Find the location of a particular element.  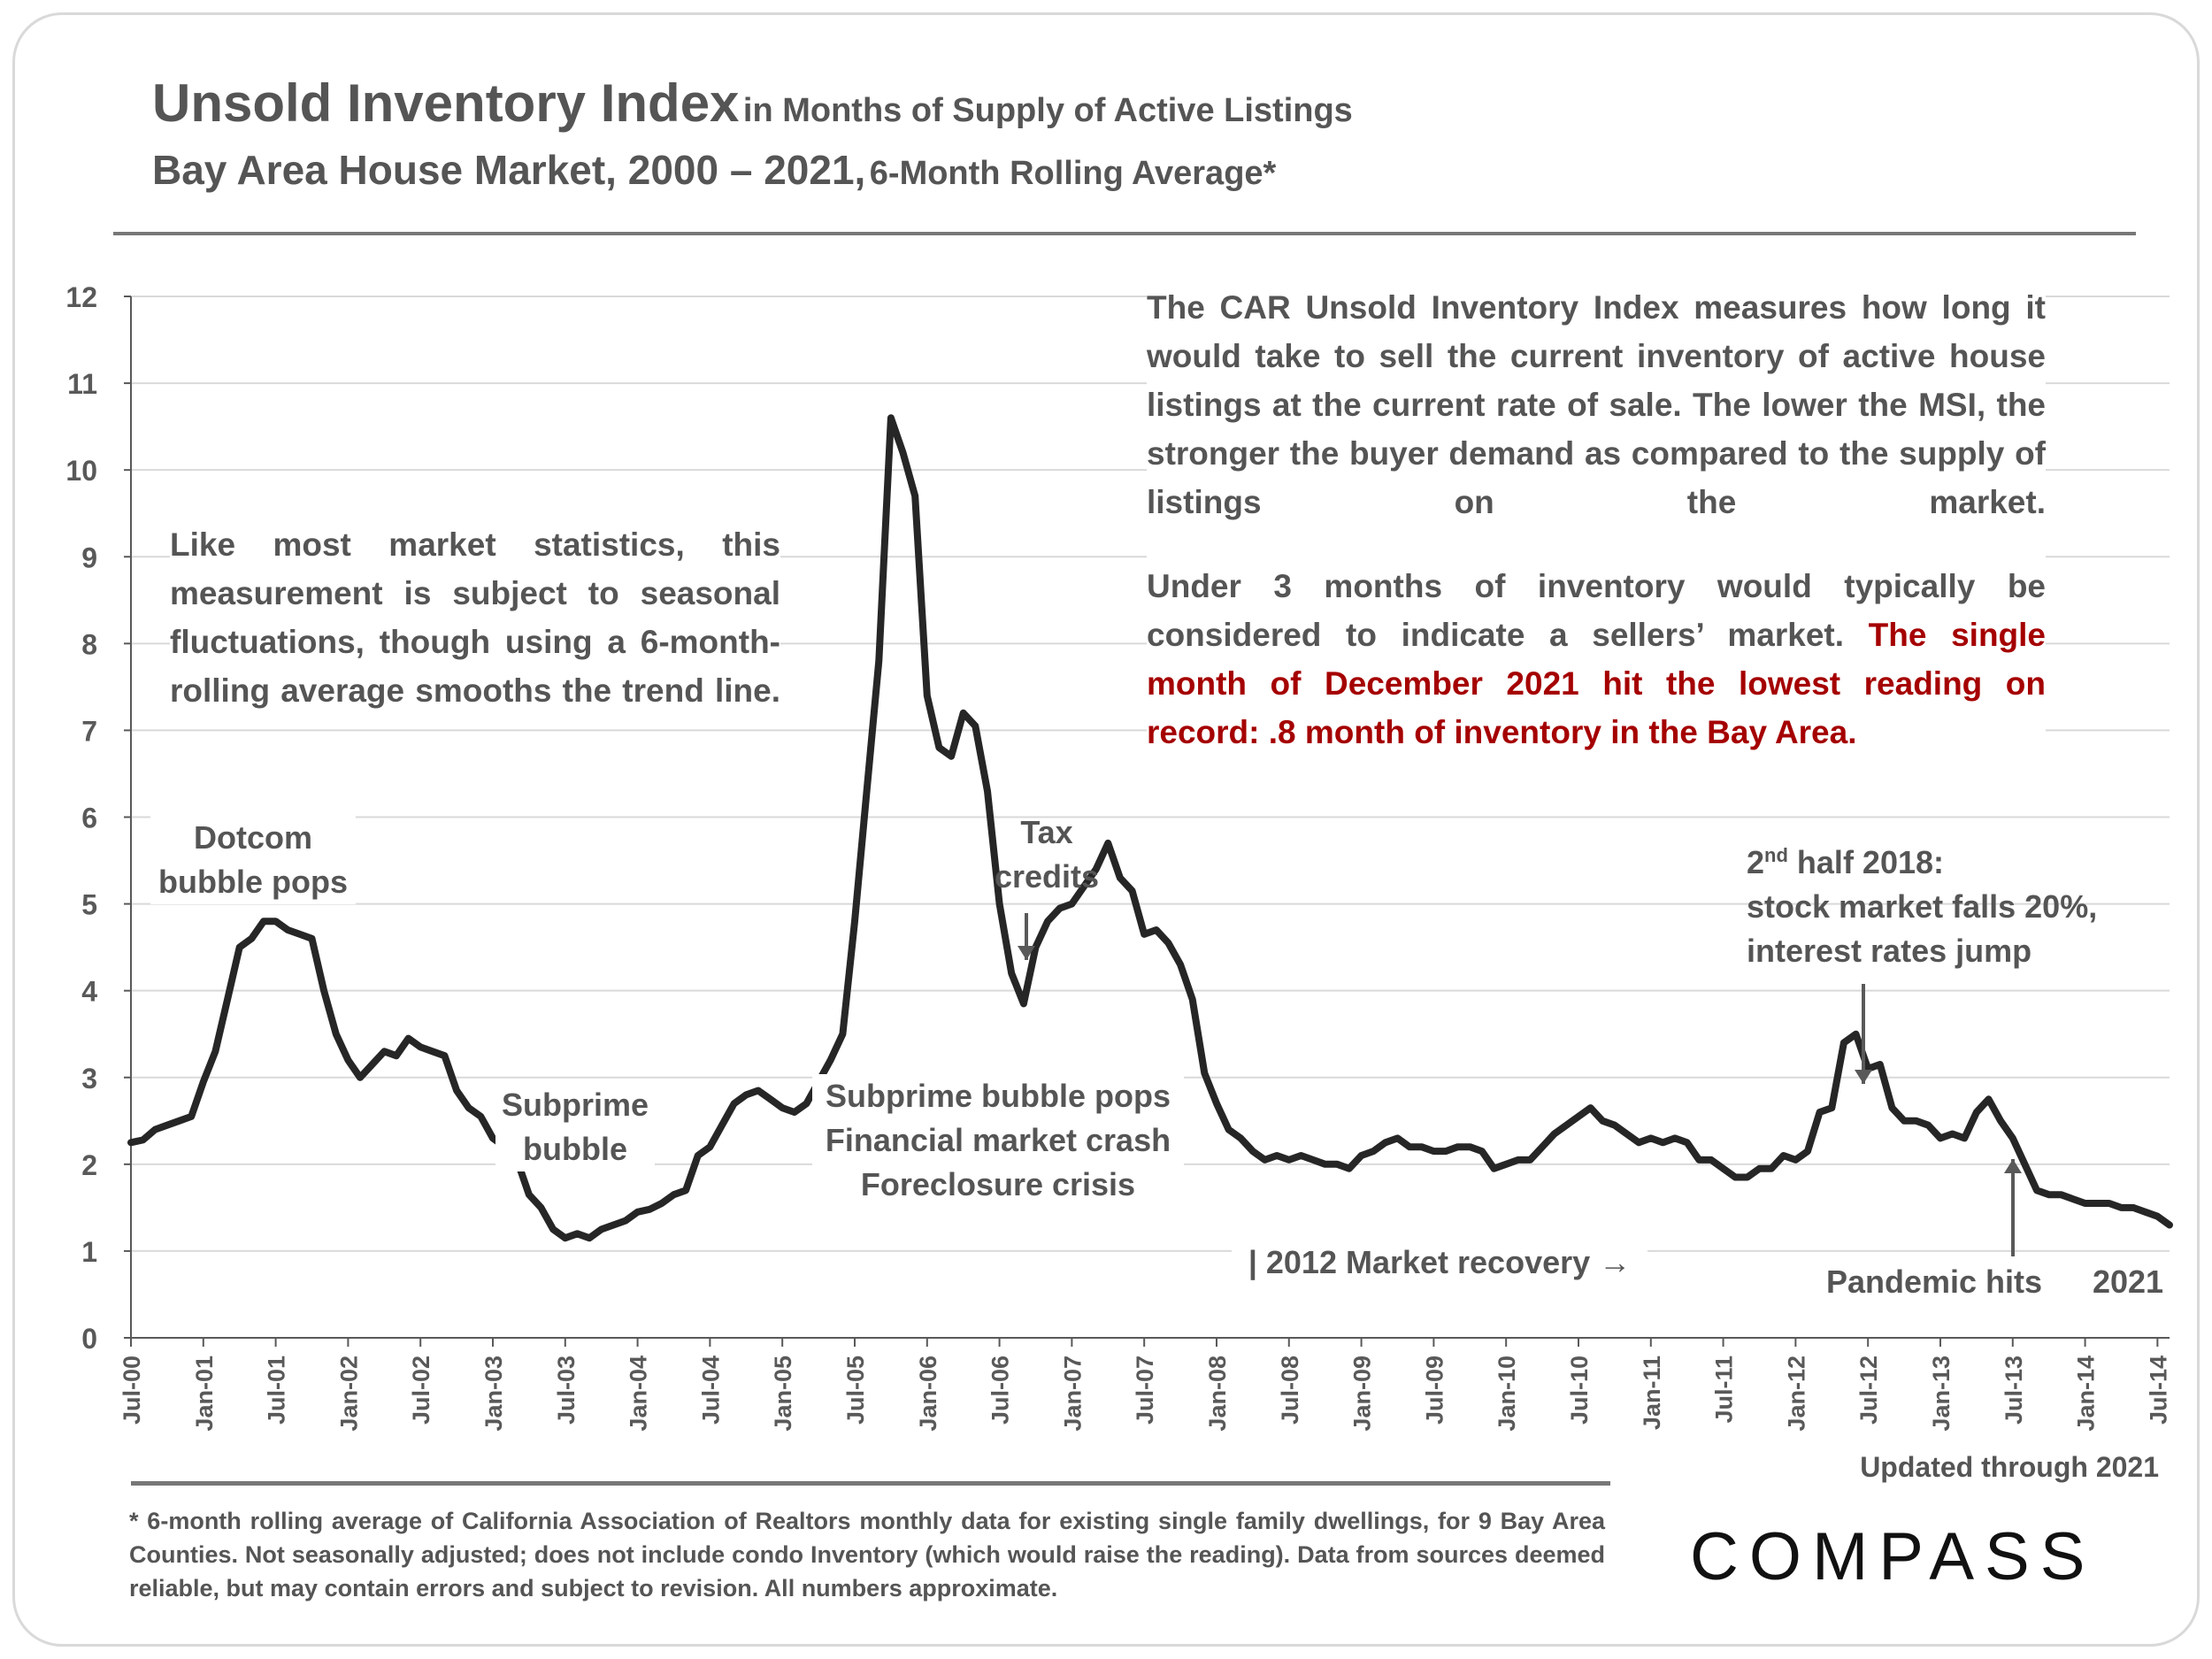

y-tick-label: 12 is located at coordinates (81, 297).